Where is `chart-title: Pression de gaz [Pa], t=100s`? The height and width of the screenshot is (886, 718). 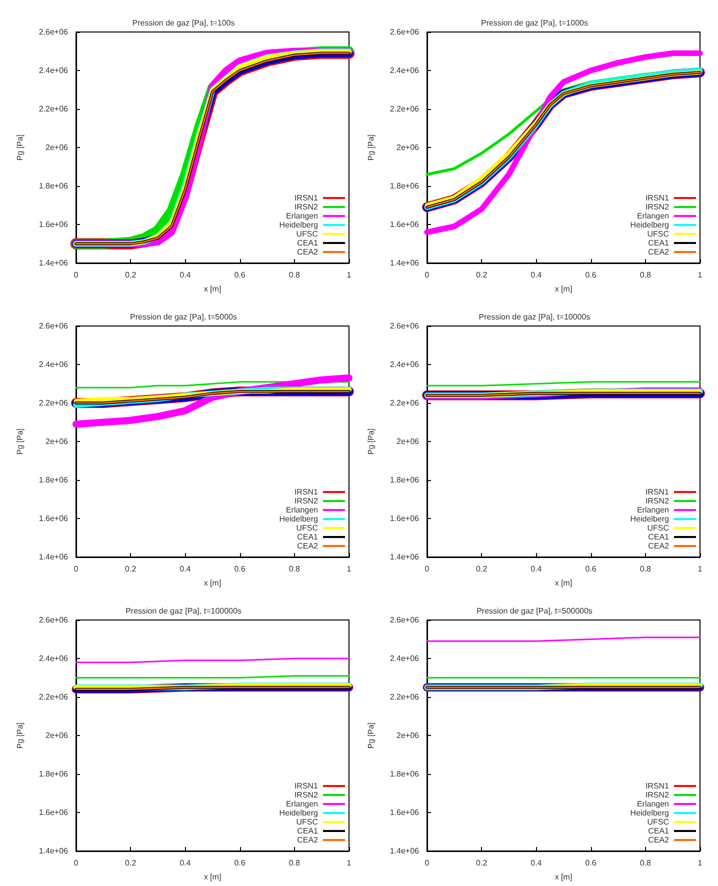 chart-title: Pression de gaz [Pa], t=100s is located at coordinates (183, 23).